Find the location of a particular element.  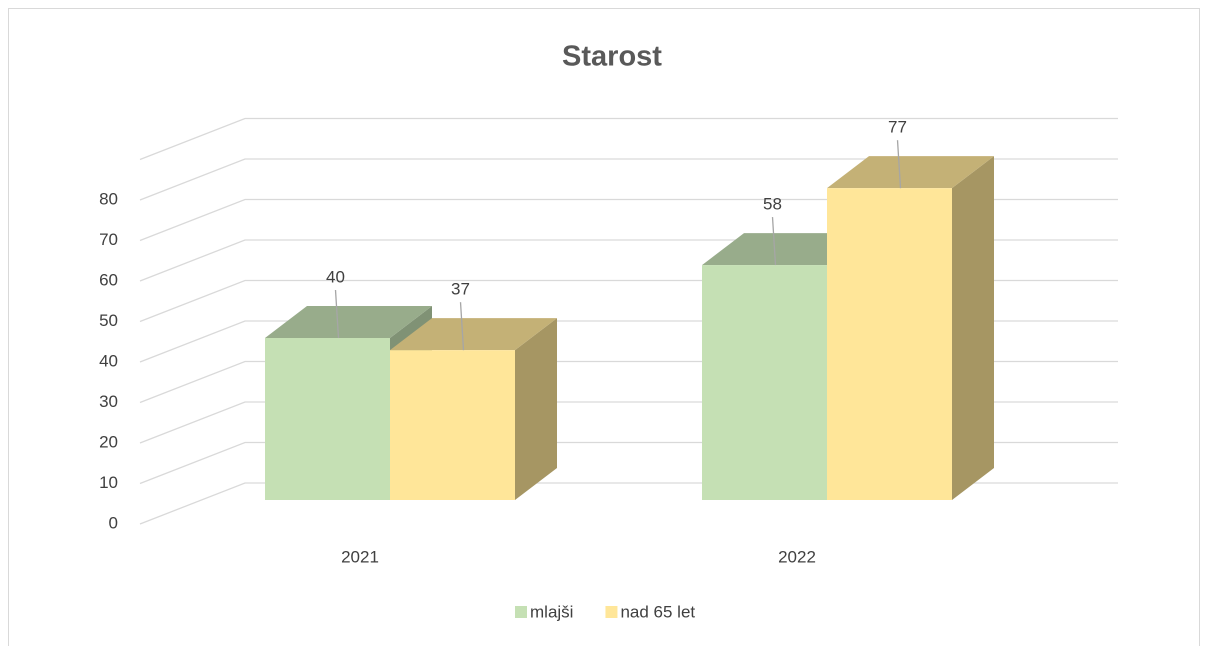

y-tick-label: 60 is located at coordinates (108, 279).